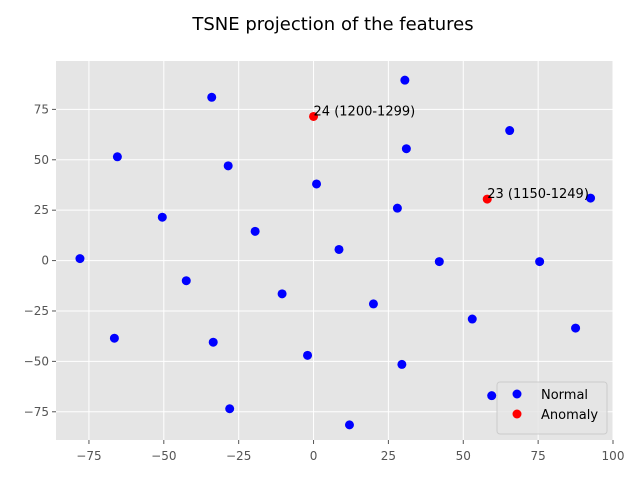 This screenshot has width=640, height=480. Describe the element at coordinates (350, 451) in the screenshot. I see `x-axis-ticks: −75 −50 −25 0 25 50 75 100` at that location.